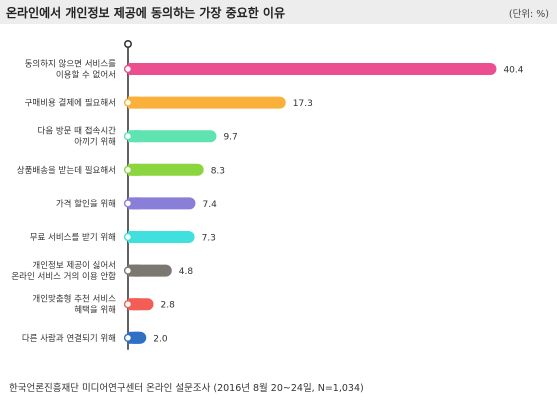 Image resolution: width=557 pixels, height=401 pixels. What do you see at coordinates (77, 131) in the screenshot?
I see `category-label-3-line-1: 다음 방문 때 접속시간` at bounding box center [77, 131].